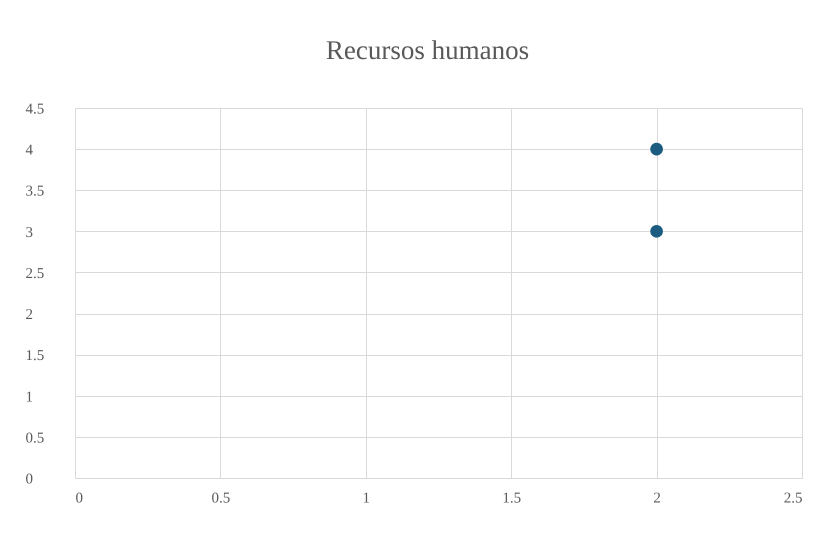 This screenshot has height=538, width=835. Describe the element at coordinates (29, 232) in the screenshot. I see `y-tick-label: 3` at that location.